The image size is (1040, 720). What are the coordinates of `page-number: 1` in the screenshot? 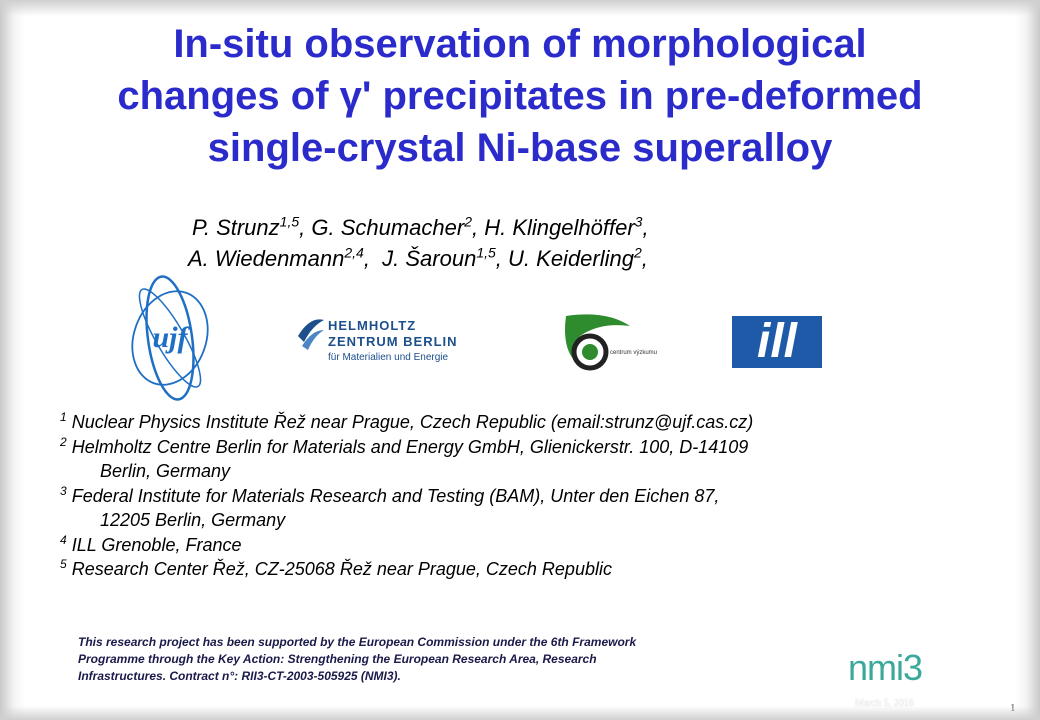 It's located at (1013, 708).